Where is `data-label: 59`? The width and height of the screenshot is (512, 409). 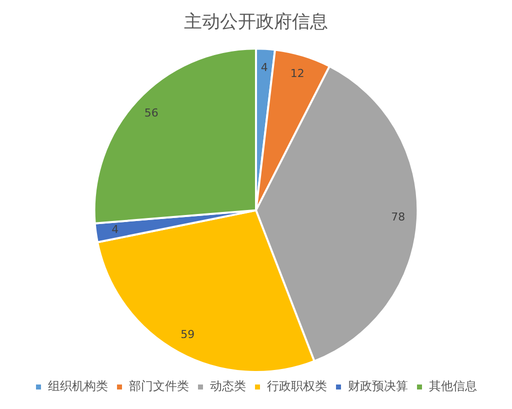 data-label: 59 is located at coordinates (187, 334).